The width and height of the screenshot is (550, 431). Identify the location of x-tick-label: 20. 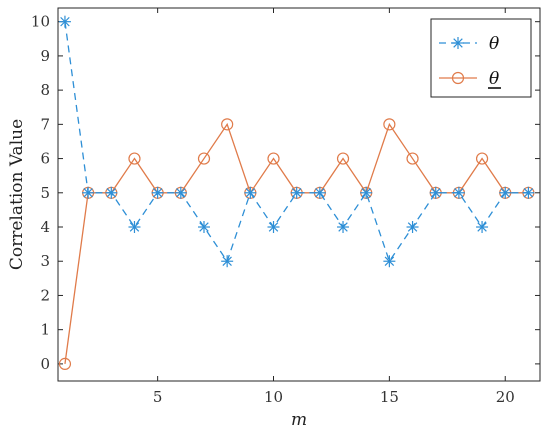
(505, 397).